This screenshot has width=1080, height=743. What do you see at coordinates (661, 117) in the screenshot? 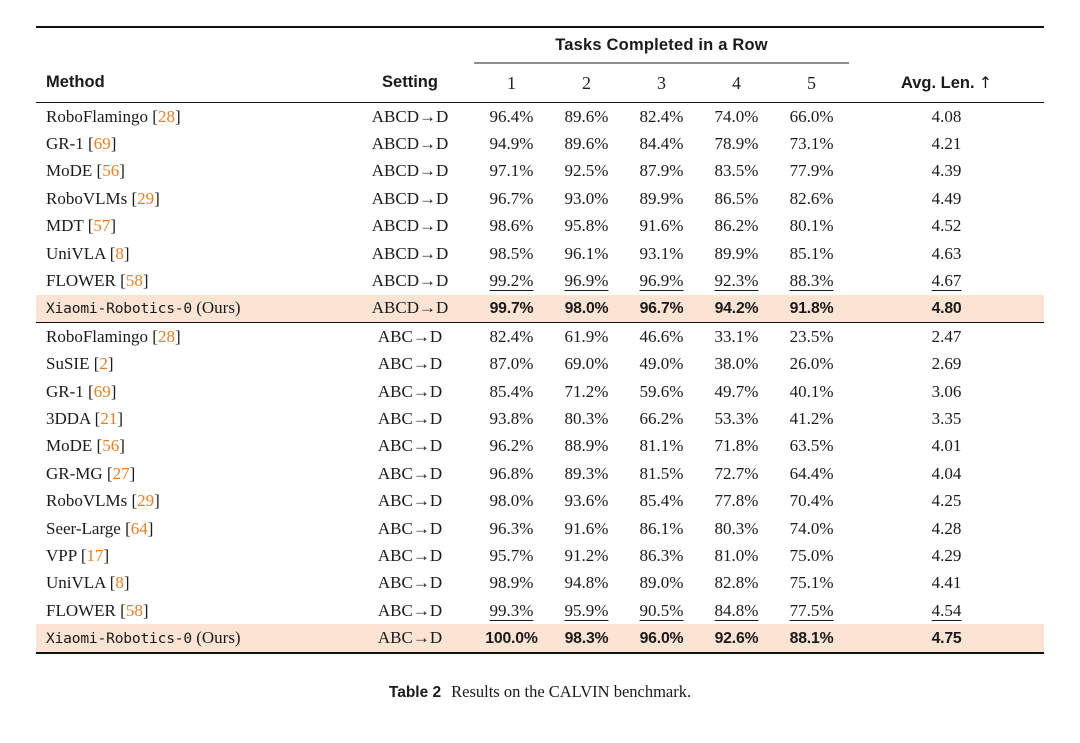
I see `value-cell: 82.4%` at bounding box center [661, 117].